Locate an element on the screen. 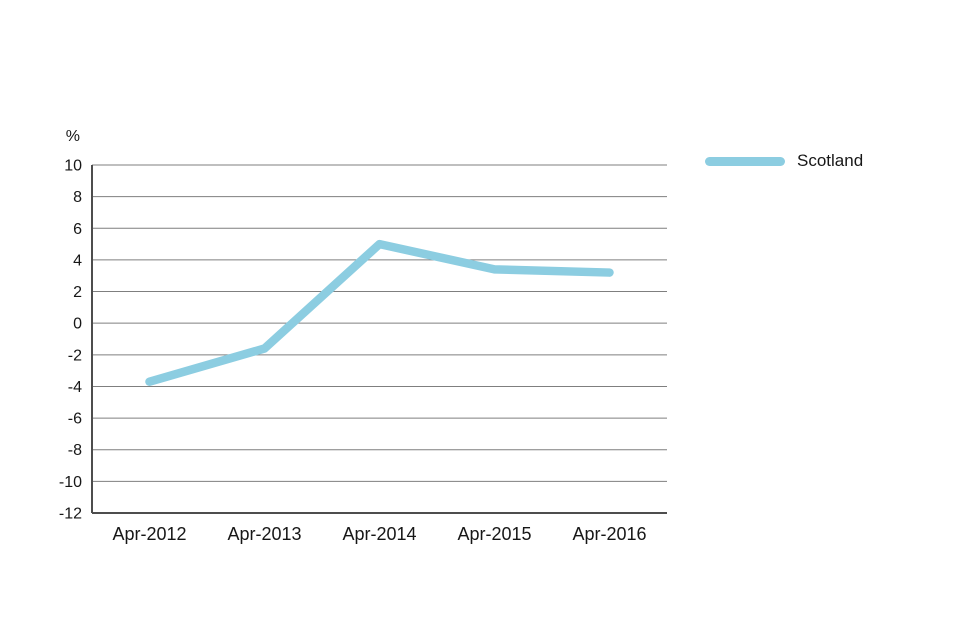 The image size is (960, 640). y-tick-label: 8 is located at coordinates (77, 197).